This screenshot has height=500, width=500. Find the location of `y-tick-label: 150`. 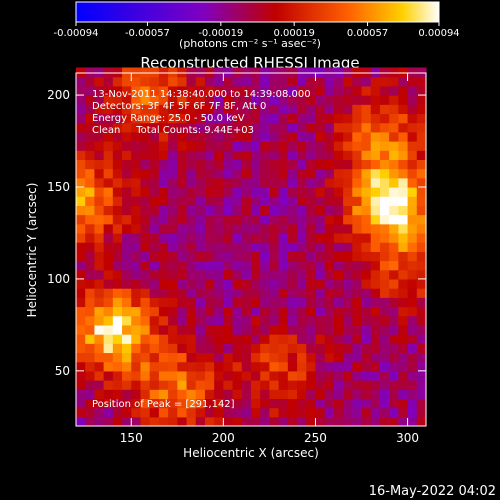

y-tick-label: 150 is located at coordinates (58, 187).